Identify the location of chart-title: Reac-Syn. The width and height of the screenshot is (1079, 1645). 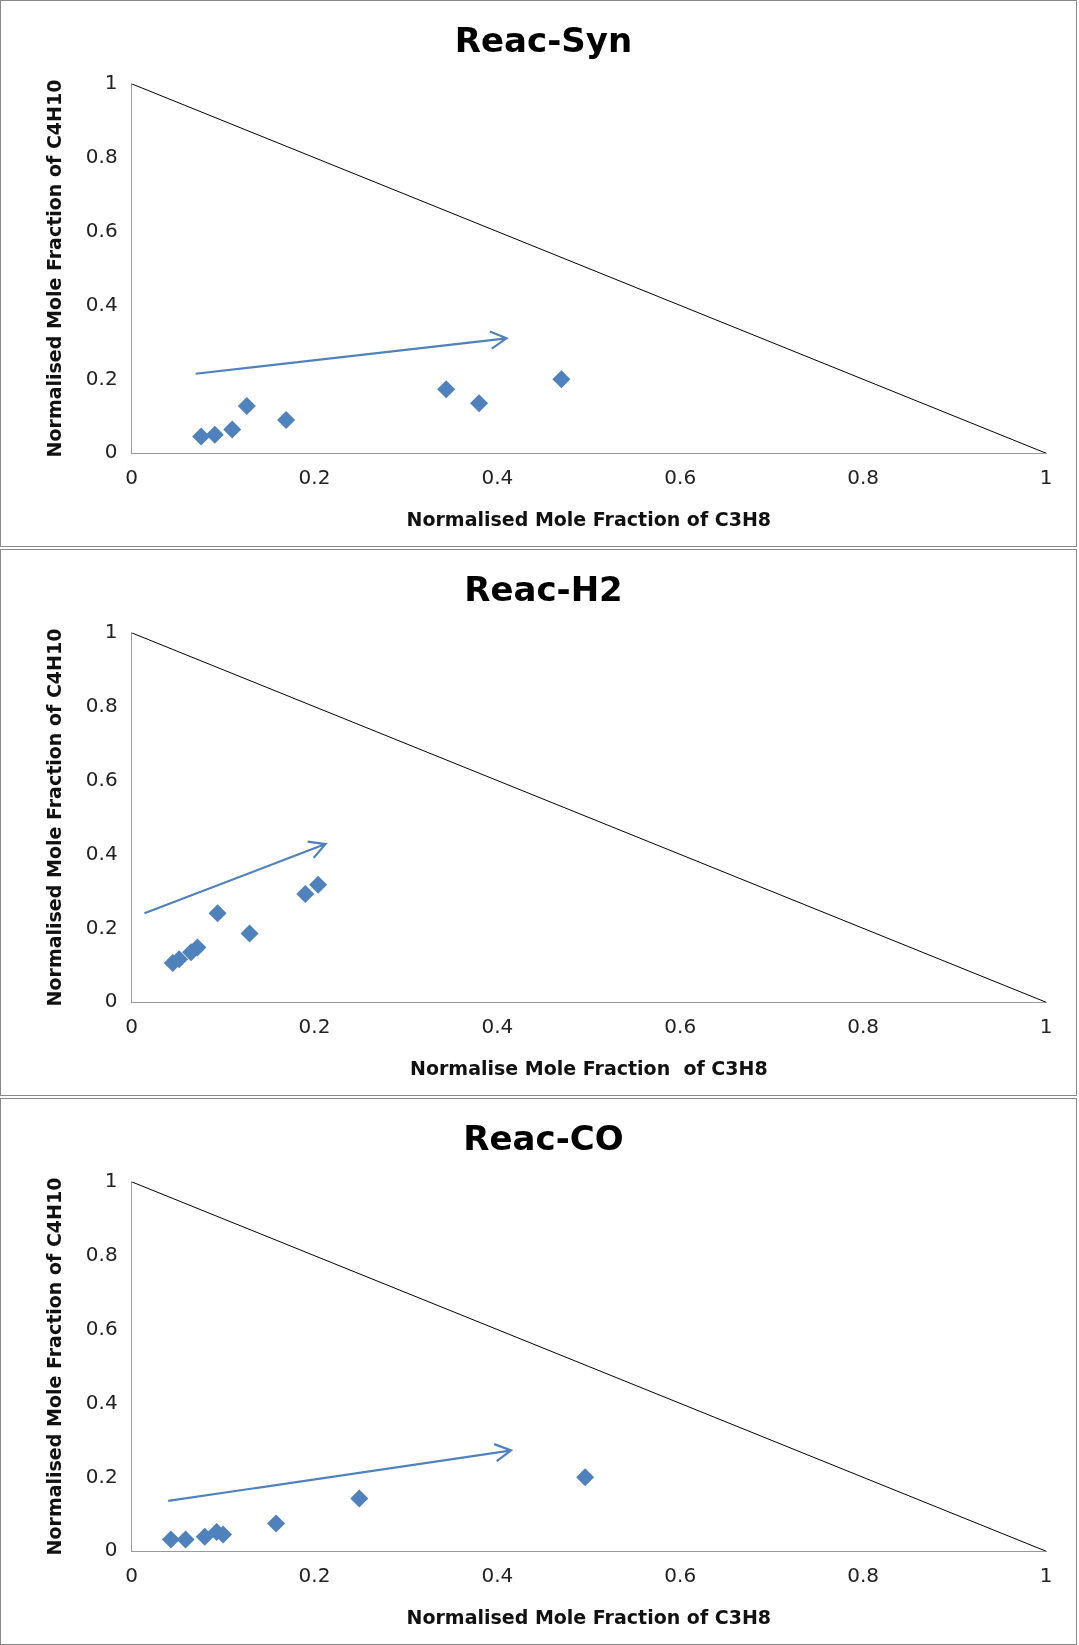
(543, 40).